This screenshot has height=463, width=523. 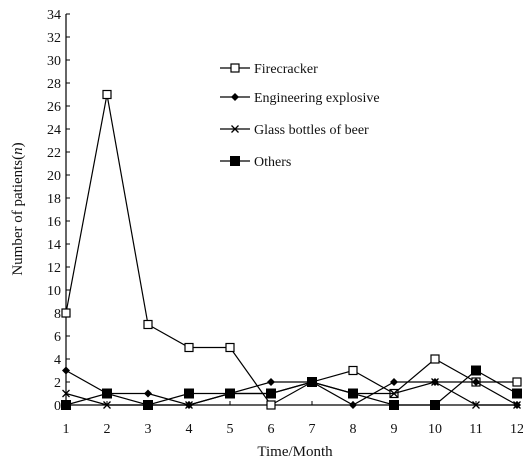 What do you see at coordinates (394, 429) in the screenshot?
I see `x-tick-label: 9` at bounding box center [394, 429].